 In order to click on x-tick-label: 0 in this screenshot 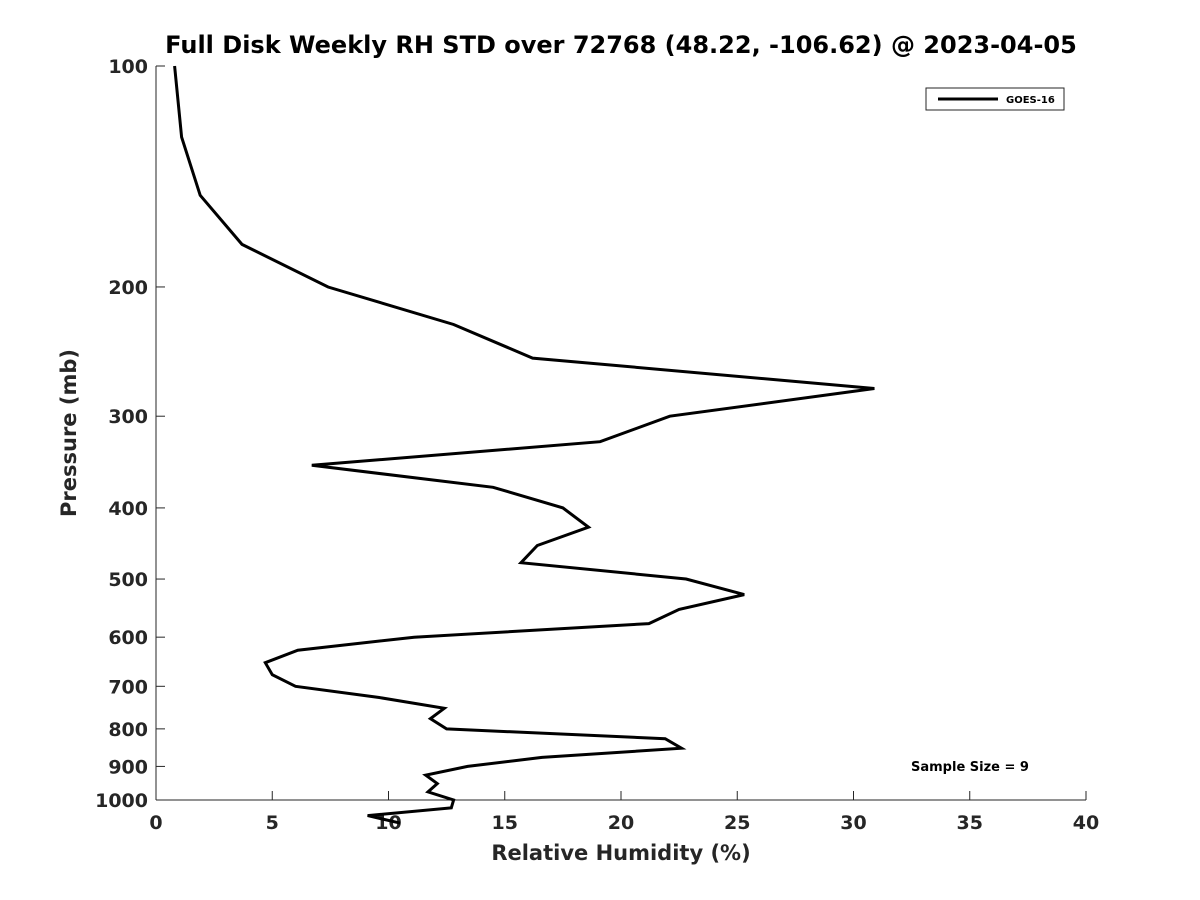, I will do `click(155, 823)`.